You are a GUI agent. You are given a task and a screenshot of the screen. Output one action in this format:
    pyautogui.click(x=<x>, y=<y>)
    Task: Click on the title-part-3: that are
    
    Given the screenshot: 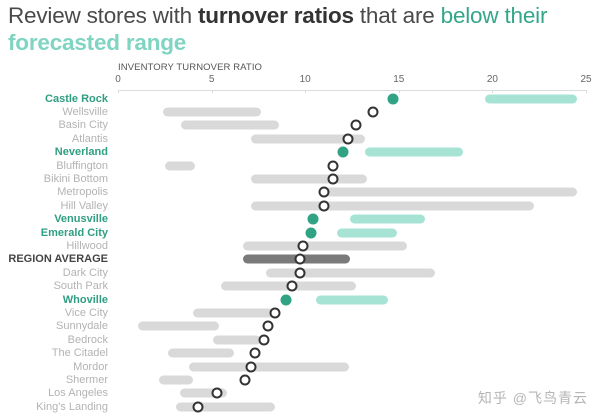 What is the action you would take?
    pyautogui.click(x=397, y=15)
    